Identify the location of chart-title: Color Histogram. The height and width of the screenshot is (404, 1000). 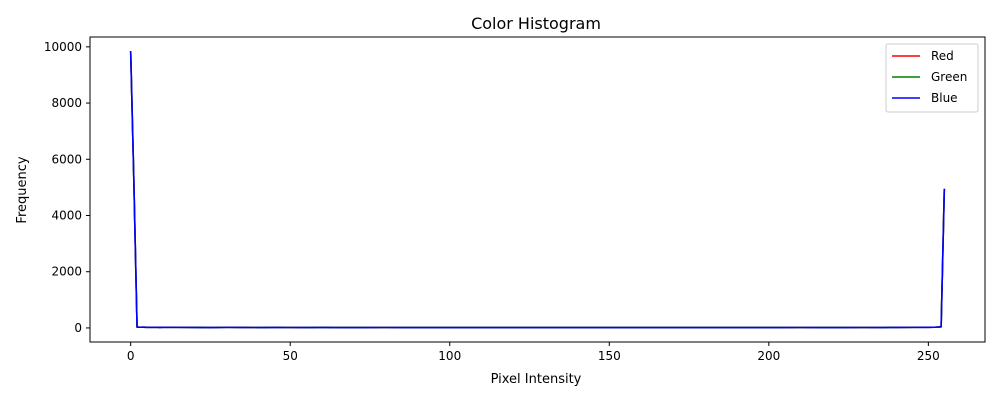
(536, 23).